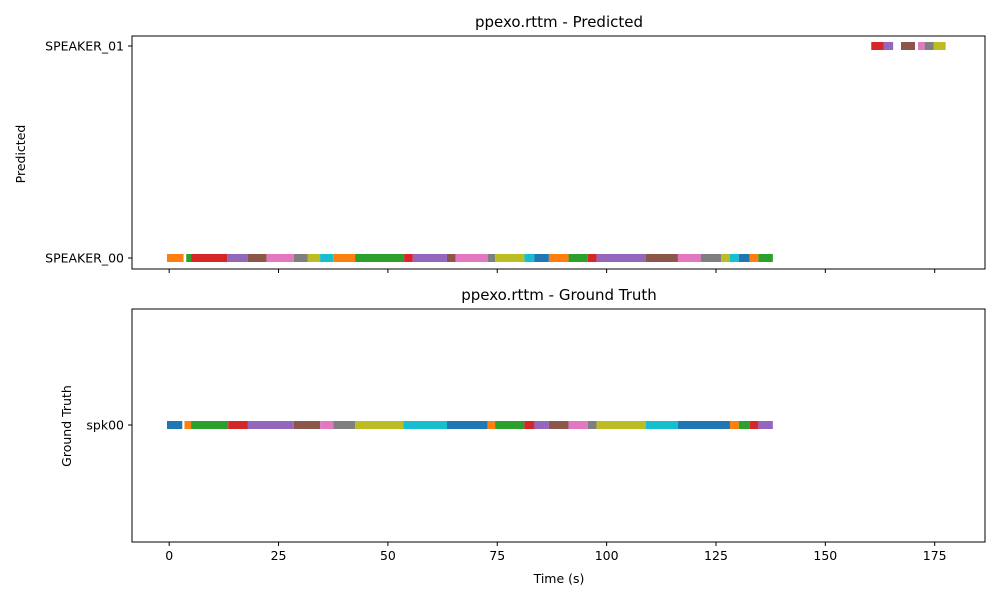 The height and width of the screenshot is (600, 1000). Describe the element at coordinates (825, 555) in the screenshot. I see `ground-truth-x-tick-label: 150` at that location.